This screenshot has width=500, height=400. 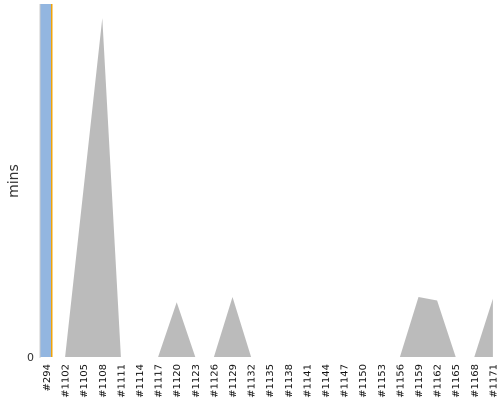 I want to click on x-tick-label: #1120, so click(x=177, y=381).